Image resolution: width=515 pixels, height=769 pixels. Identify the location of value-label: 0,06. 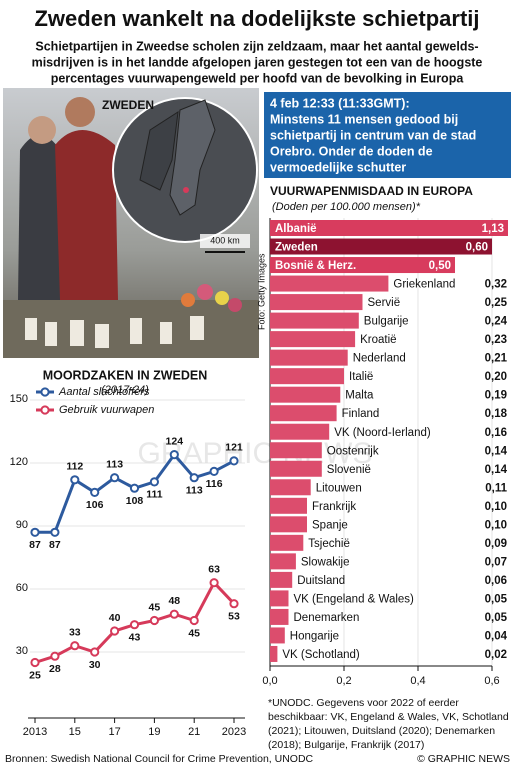
(496, 581).